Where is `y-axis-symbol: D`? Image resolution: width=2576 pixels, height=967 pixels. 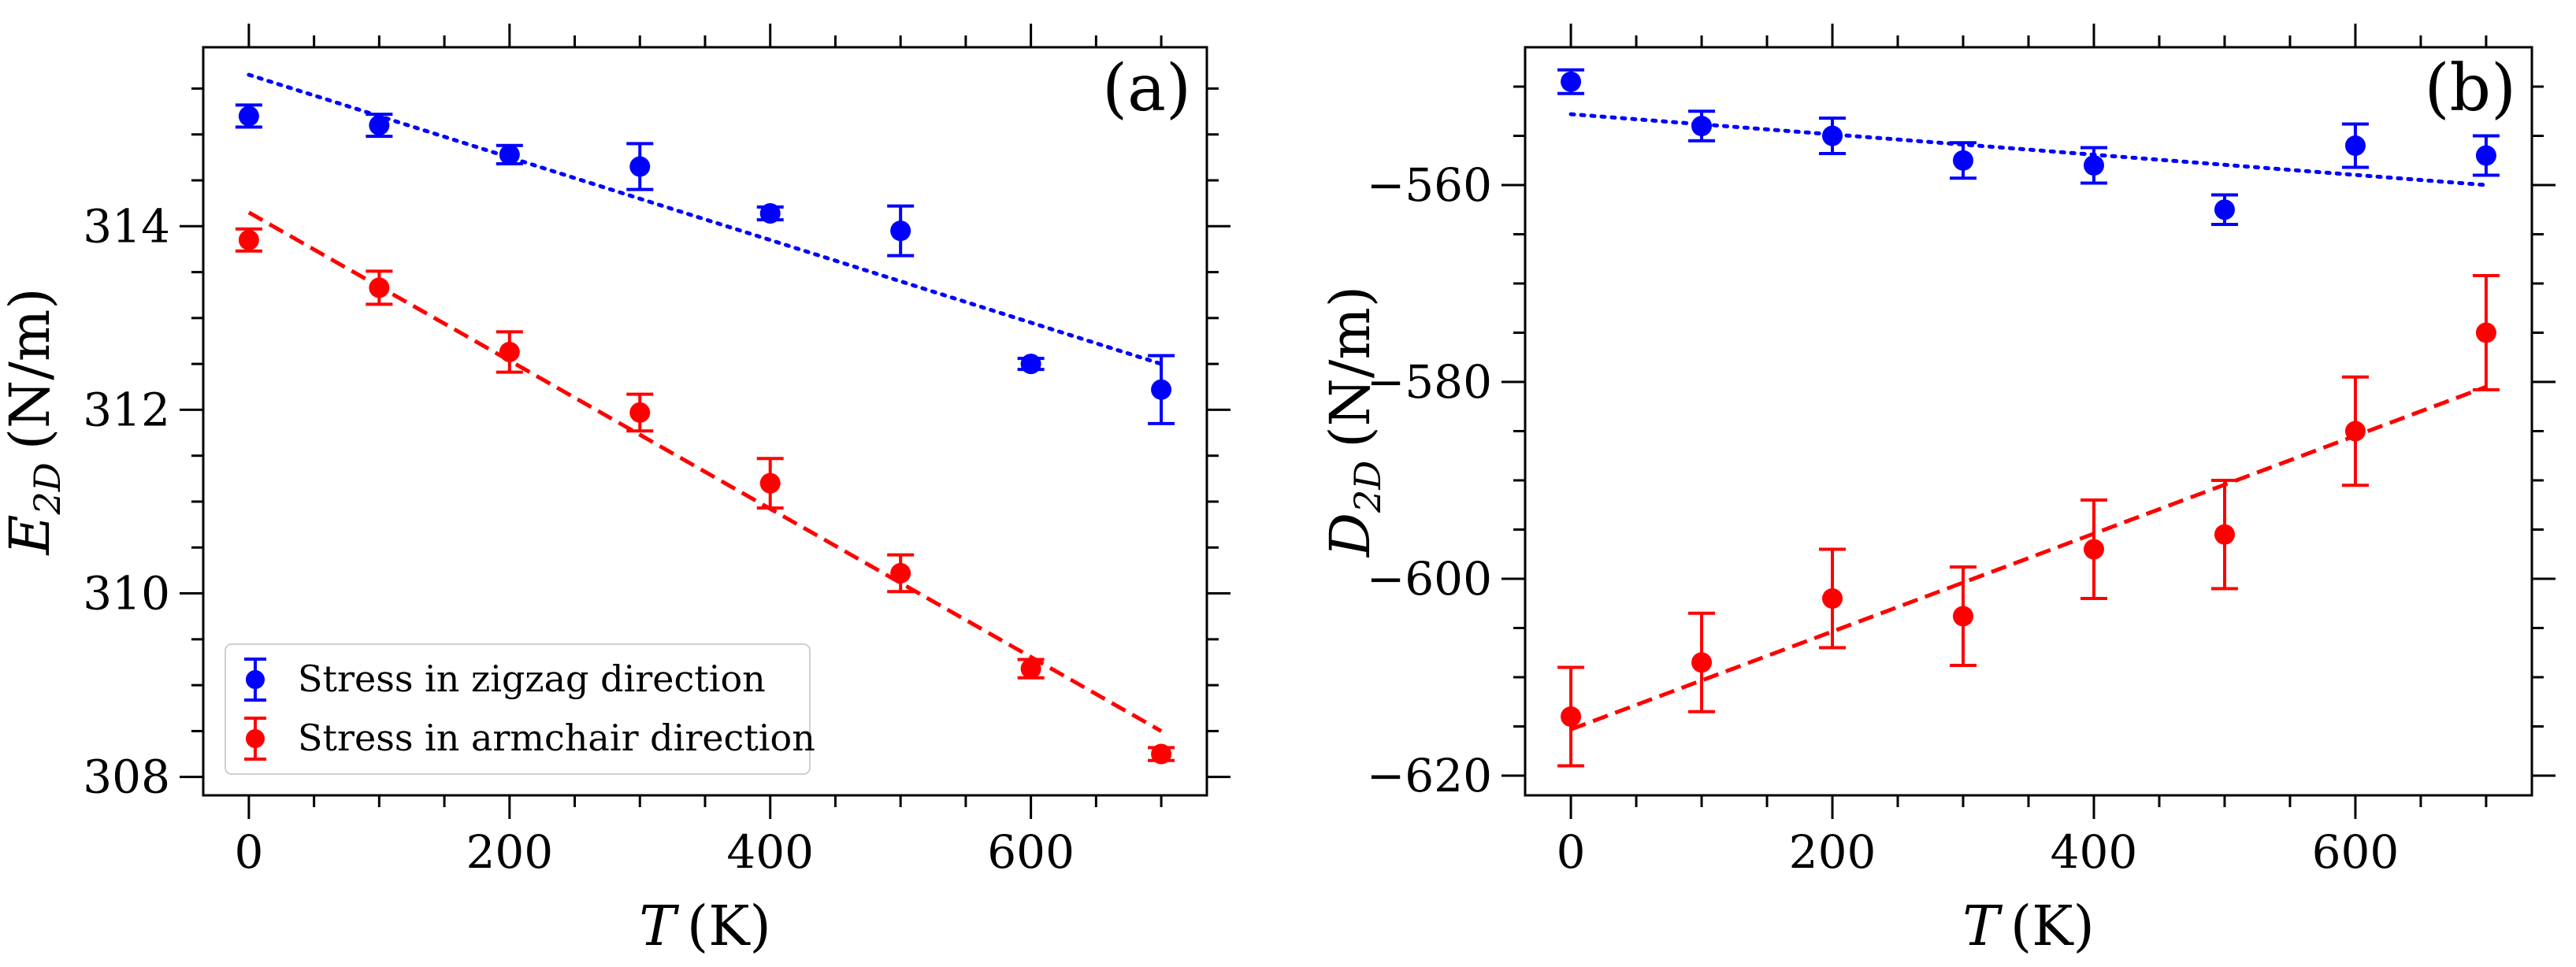 y-axis-symbol: D is located at coordinates (1350, 535).